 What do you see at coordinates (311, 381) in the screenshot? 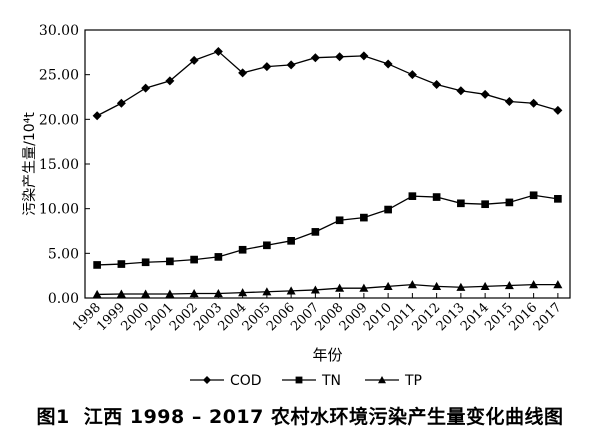
I see `legend-item-tn: TN` at bounding box center [311, 381].